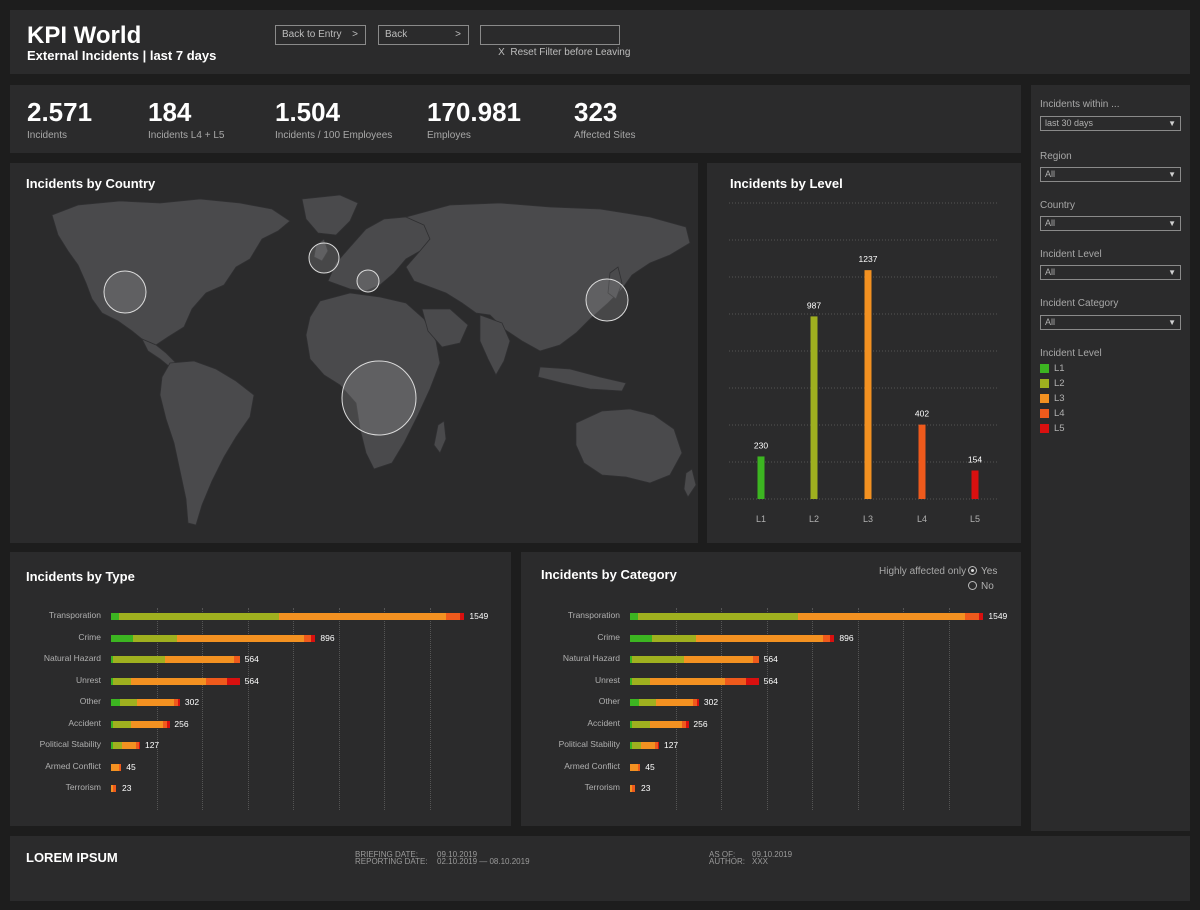 The image size is (1200, 910). What do you see at coordinates (47, 135) in the screenshot?
I see `kpi-label: Incidents` at bounding box center [47, 135].